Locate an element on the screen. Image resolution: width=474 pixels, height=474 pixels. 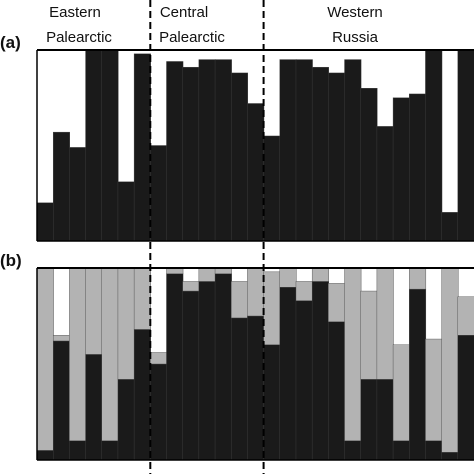
region-label-eastern-line1: Eastern is located at coordinates (75, 12).